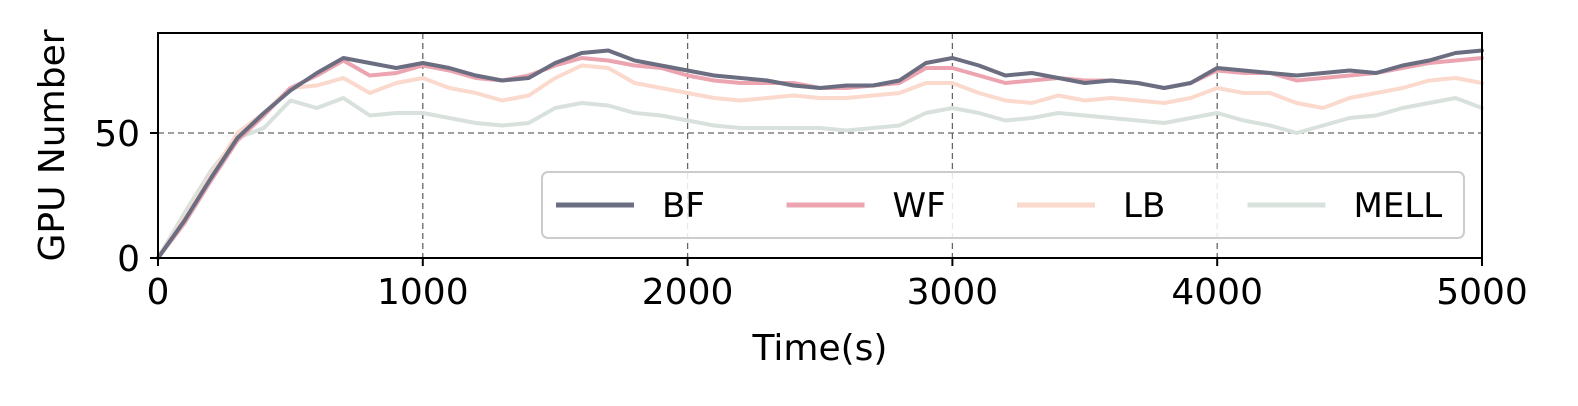  What do you see at coordinates (837, 285) in the screenshot?
I see `x-axis-ticks: 0 1000 2000 3000 4000 5000` at bounding box center [837, 285].